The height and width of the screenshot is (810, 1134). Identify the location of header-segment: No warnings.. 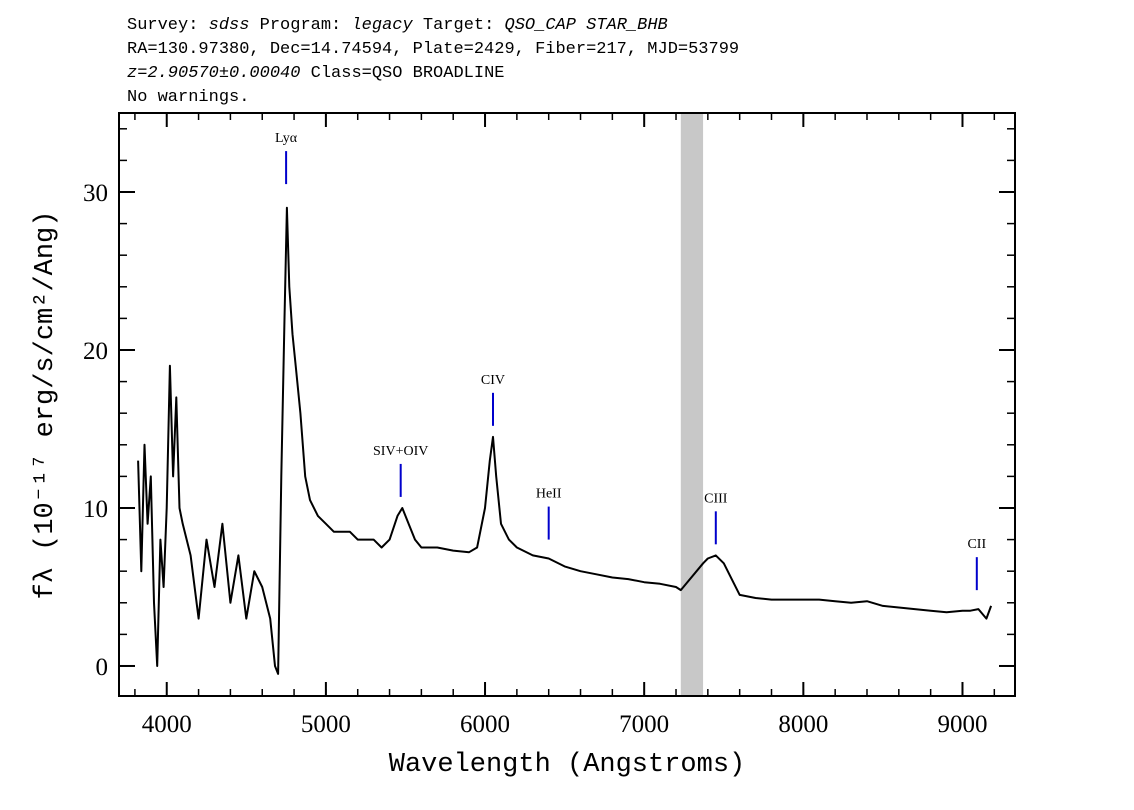
(188, 97).